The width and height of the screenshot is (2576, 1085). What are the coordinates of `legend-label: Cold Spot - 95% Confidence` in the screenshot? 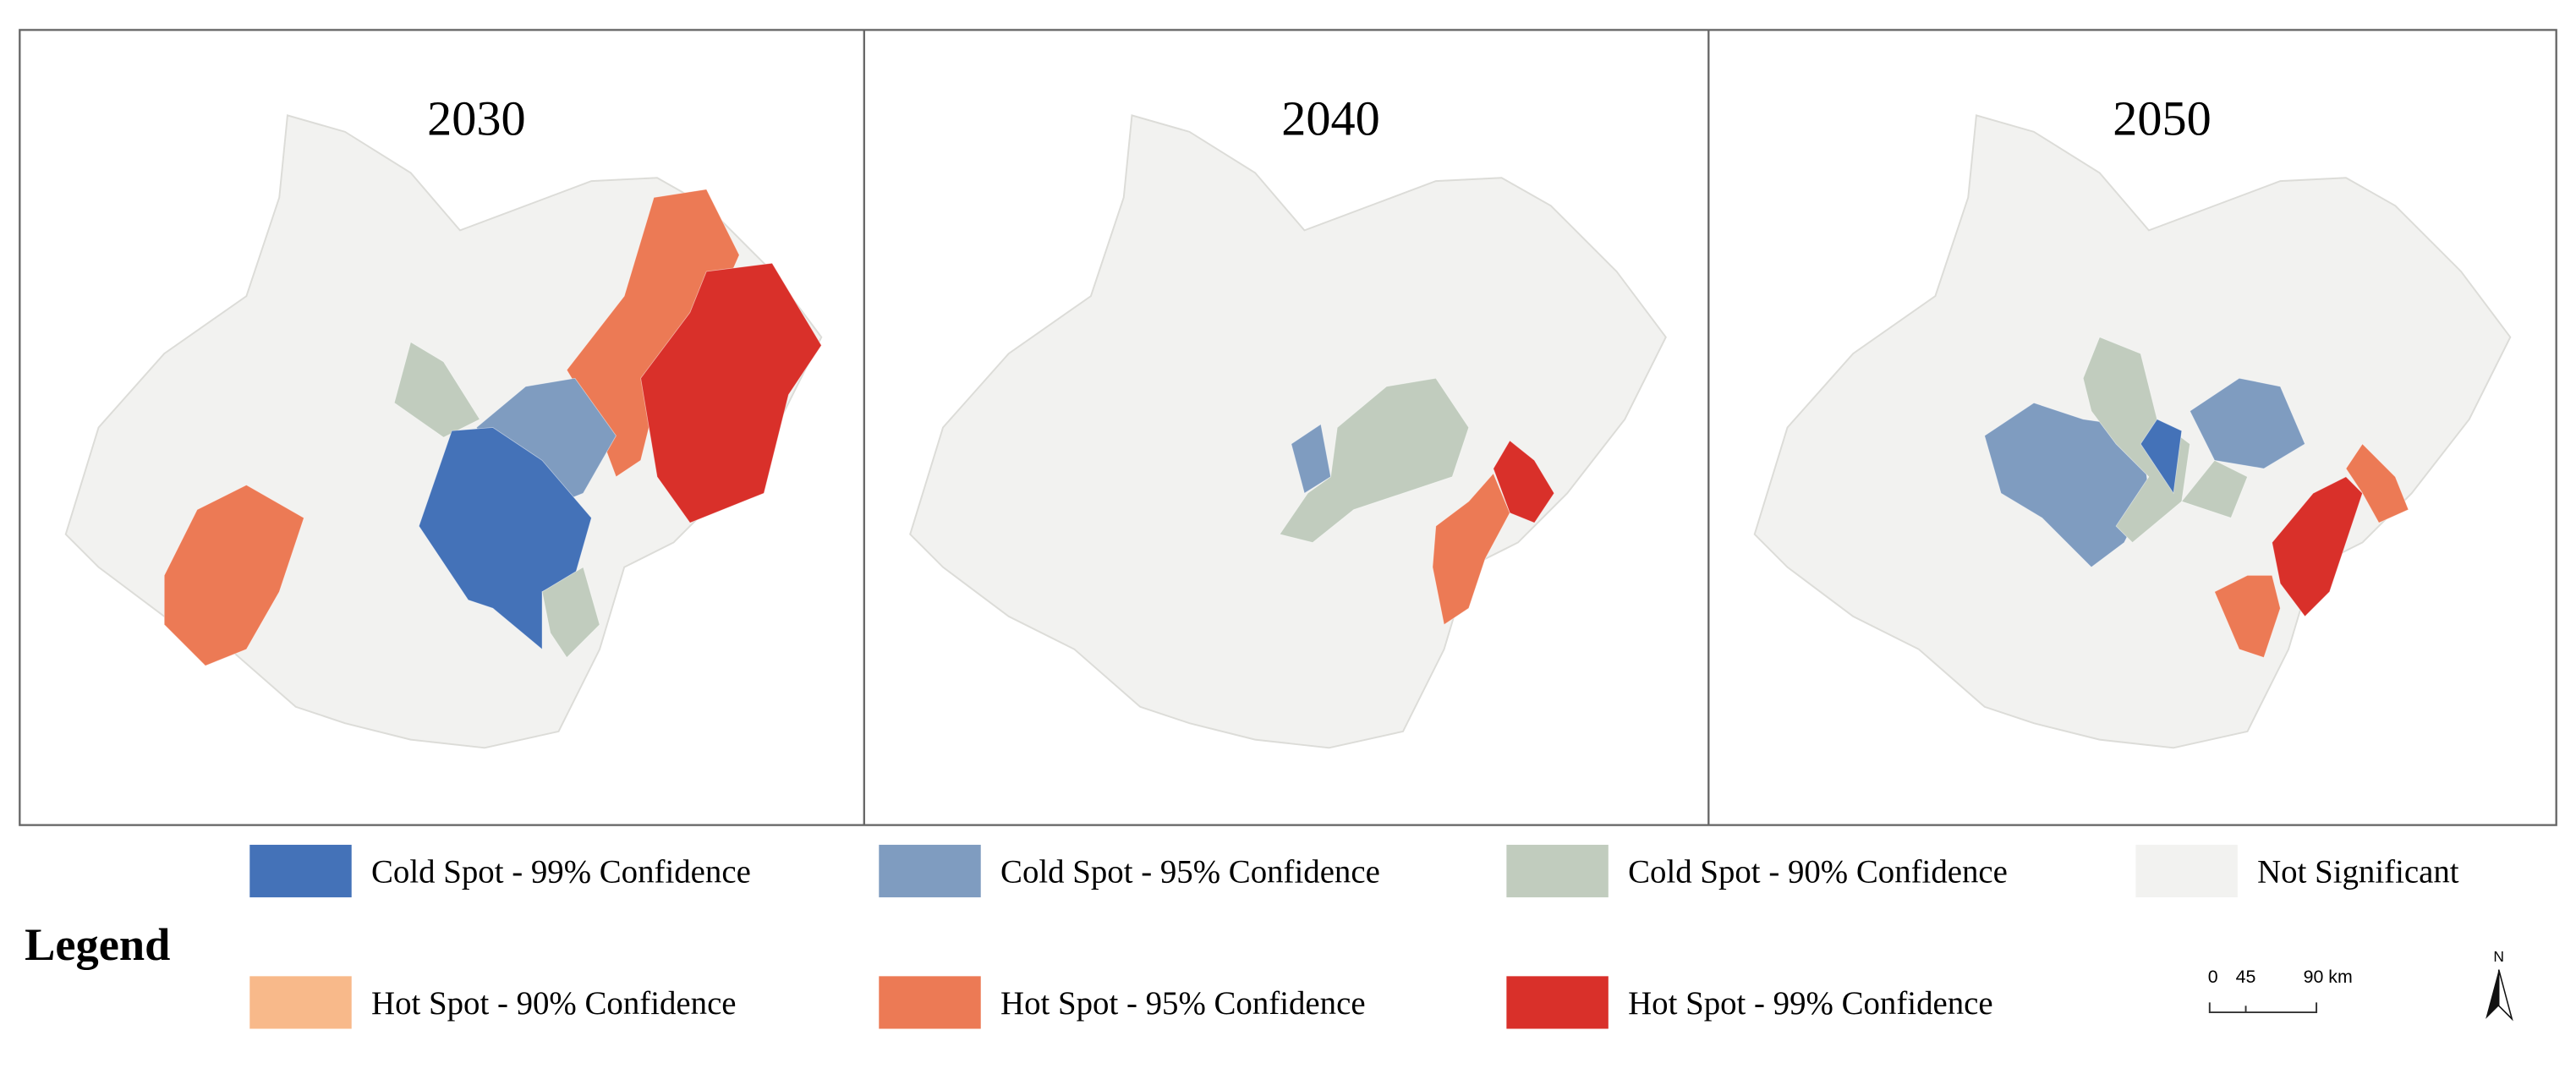 It's located at (1190, 872).